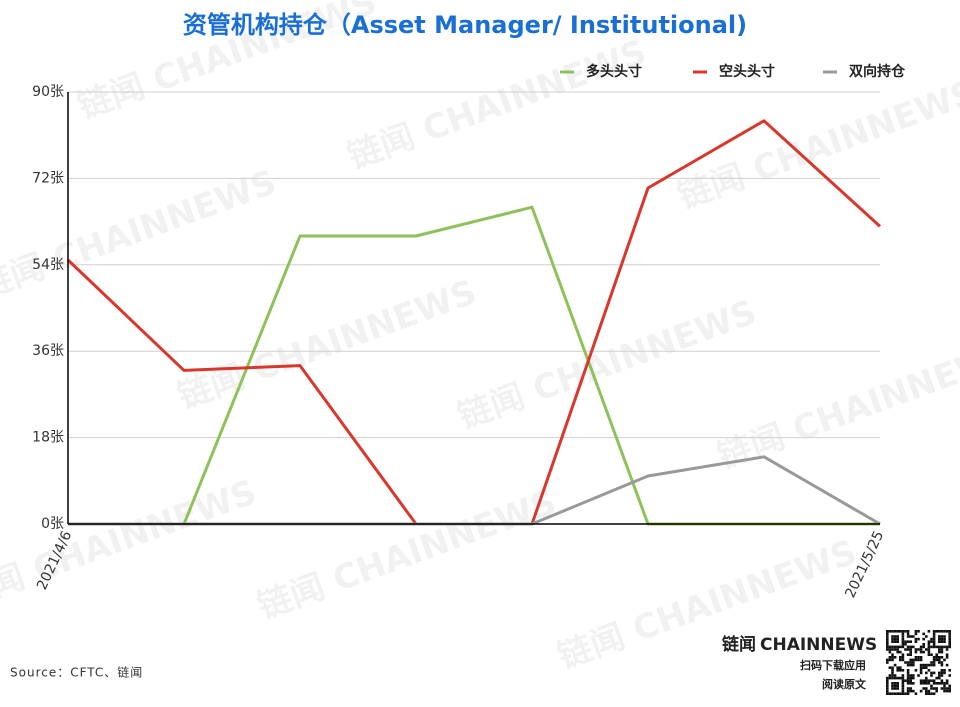  What do you see at coordinates (836, 662) in the screenshot?
I see `logo: 链闻 CHAINNEWS 扫码下载应用 阅读原文` at bounding box center [836, 662].